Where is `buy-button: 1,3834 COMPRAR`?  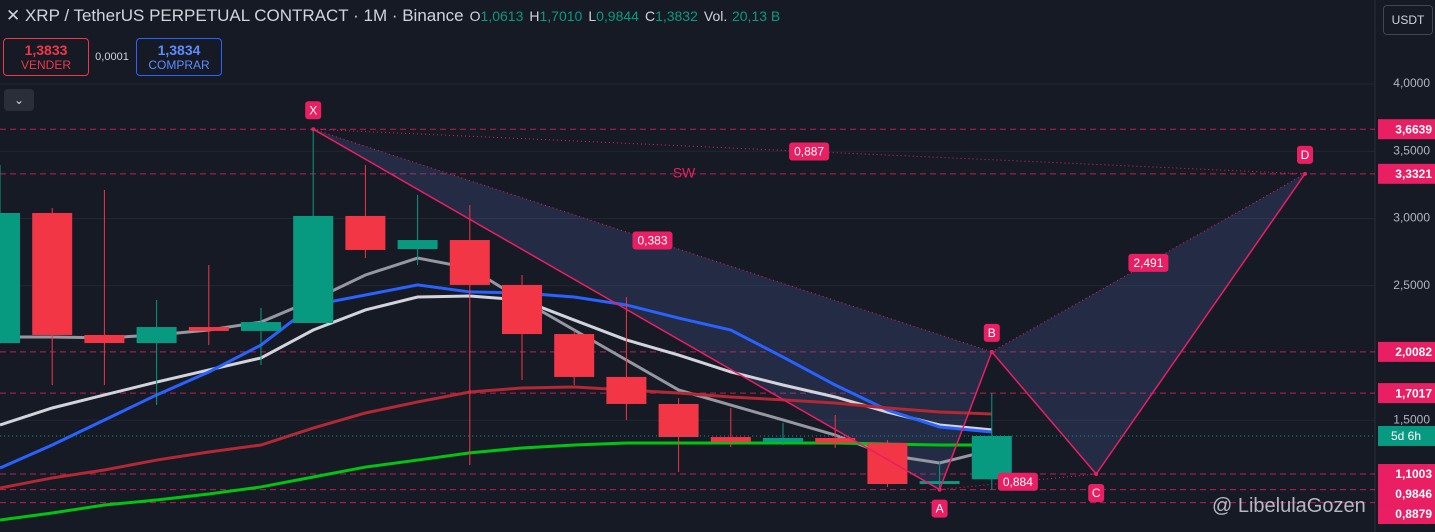 buy-button: 1,3834 COMPRAR is located at coordinates (179, 57).